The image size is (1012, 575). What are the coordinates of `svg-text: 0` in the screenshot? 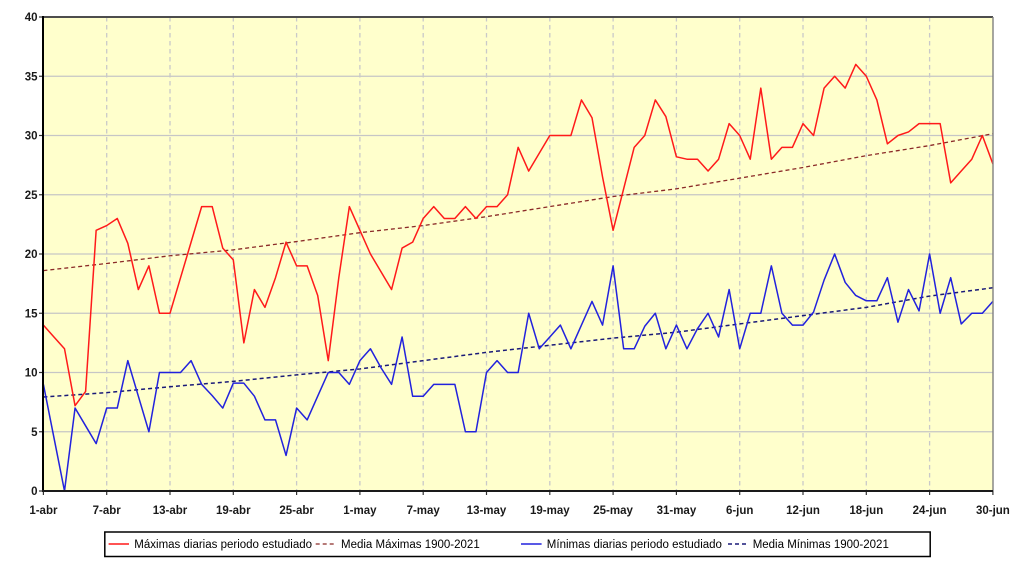 It's located at (34, 492).